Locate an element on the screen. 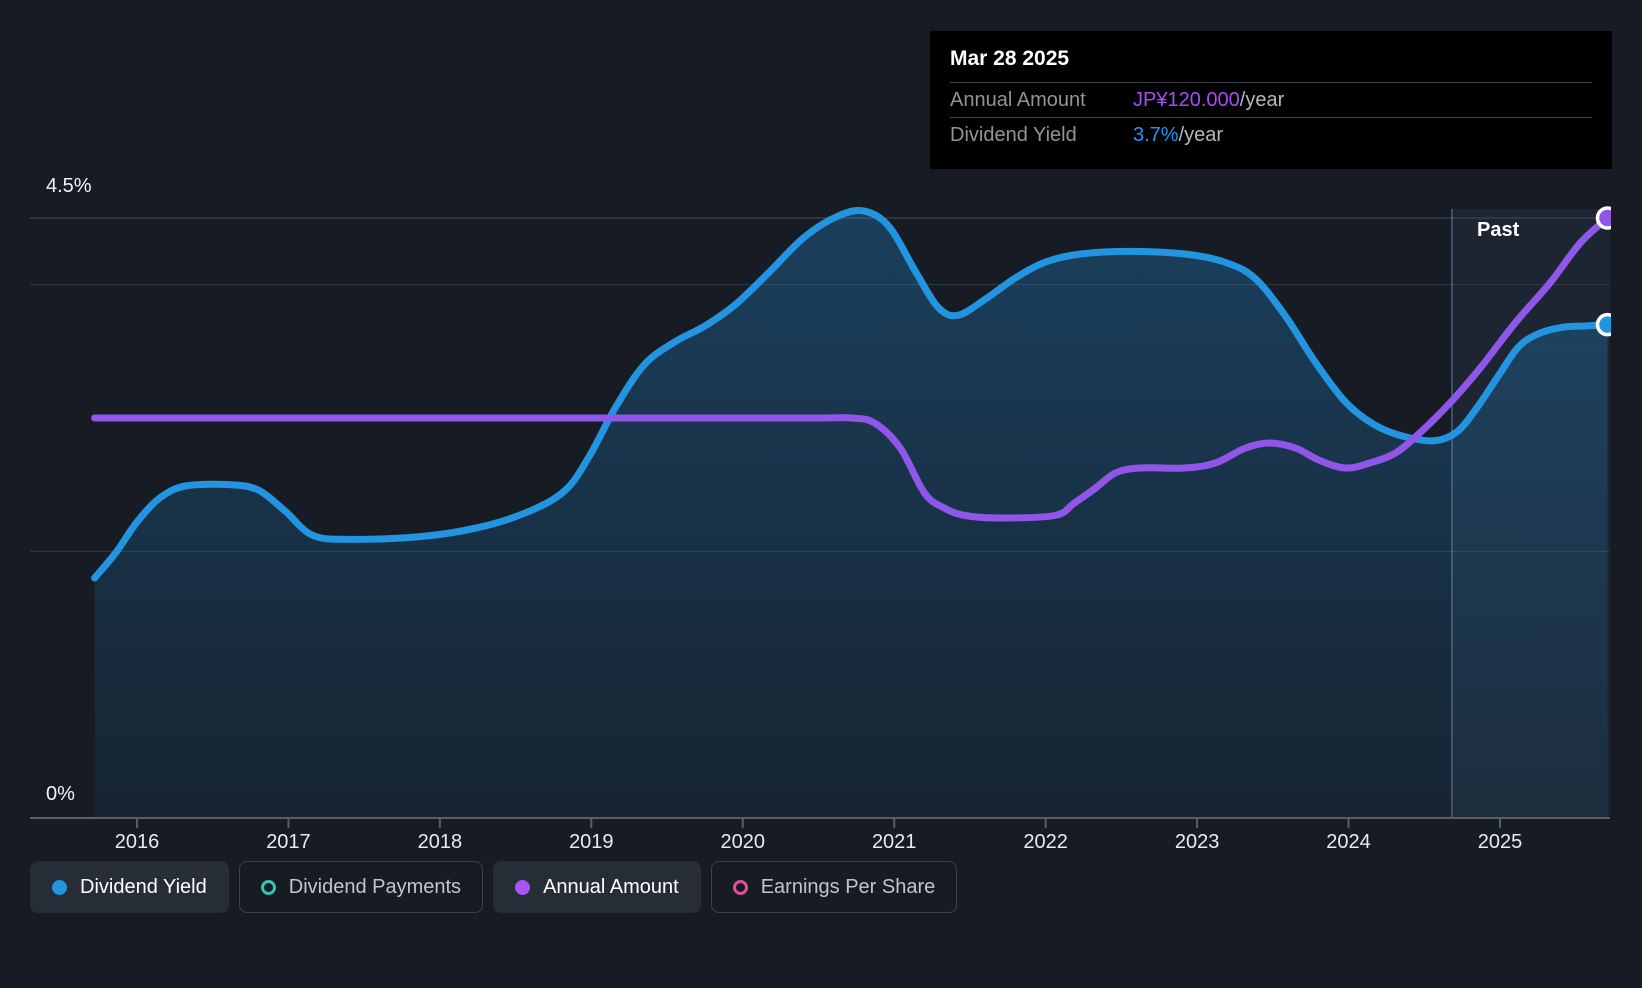 The image size is (1642, 988). earnings-per-share-marker-icon is located at coordinates (740, 887).